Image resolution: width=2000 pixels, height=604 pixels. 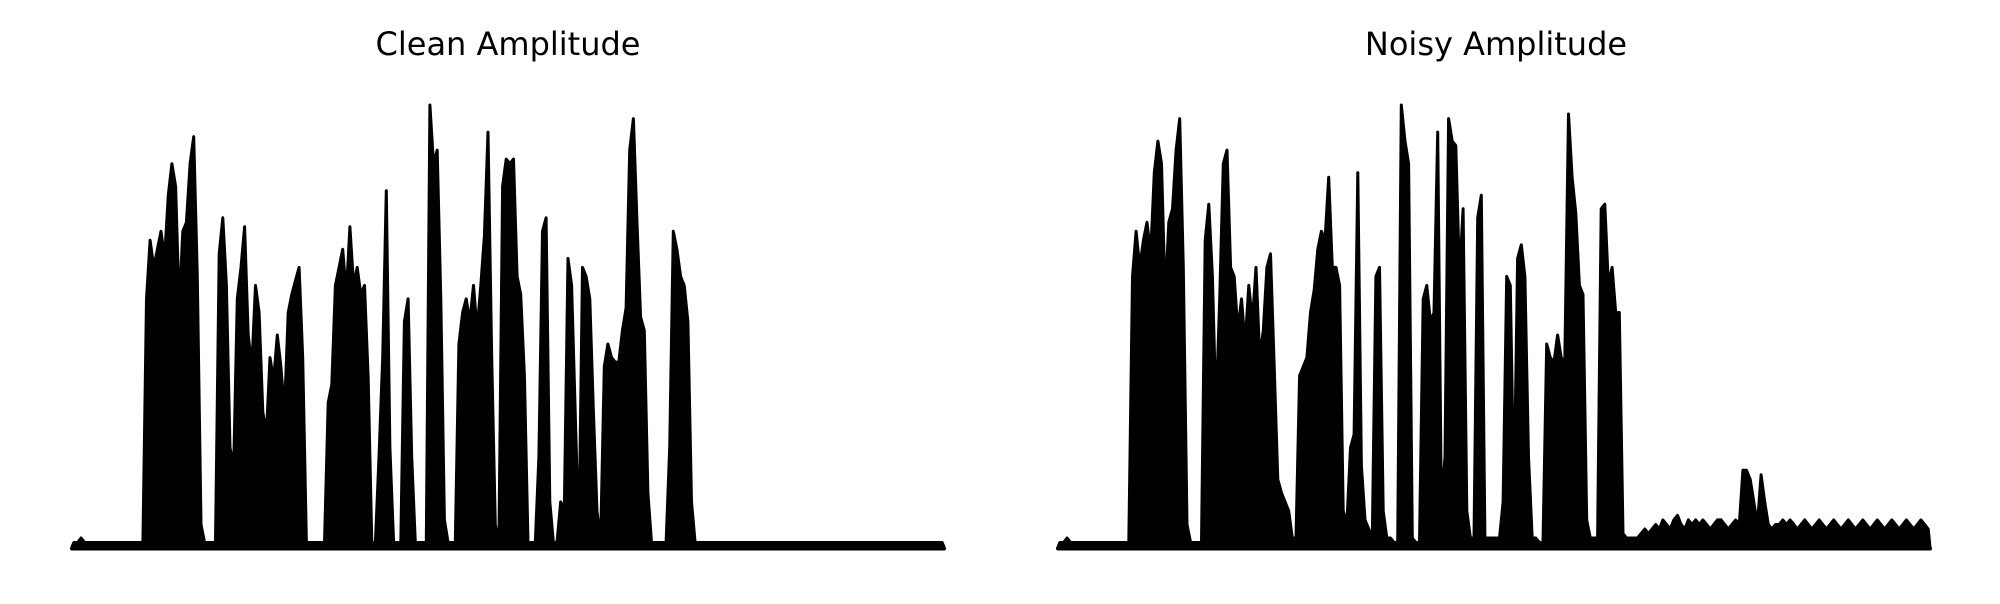 What do you see at coordinates (508, 44) in the screenshot?
I see `clean-amplitude-title: Clean Amplitude` at bounding box center [508, 44].